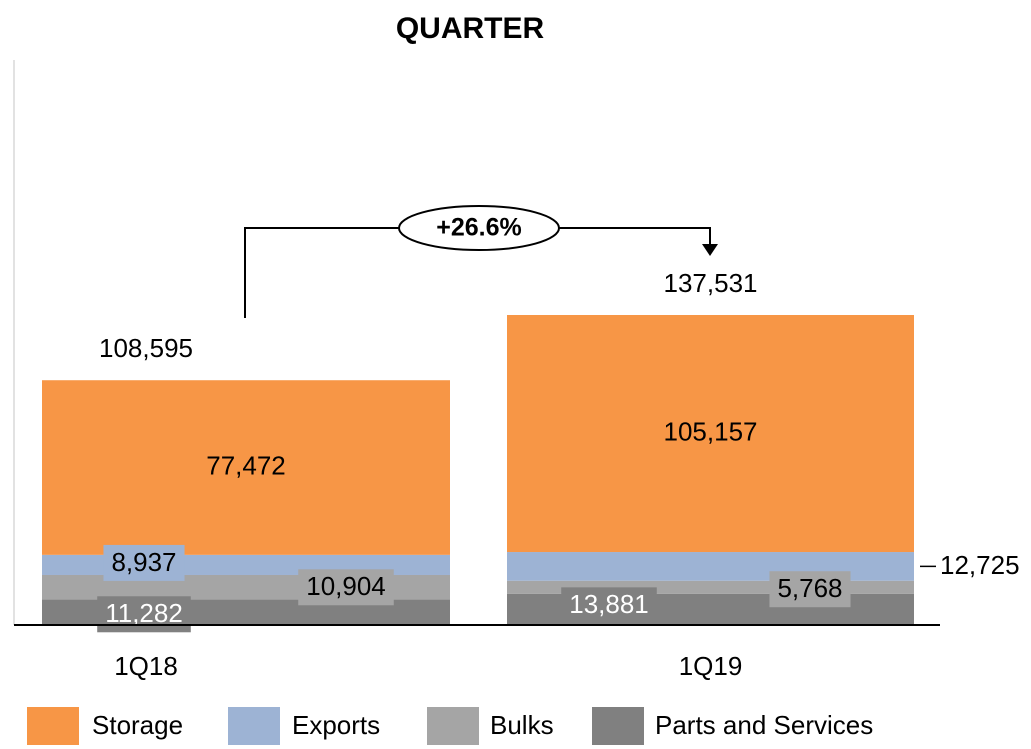 The width and height of the screenshot is (1031, 749). I want to click on value-label: 11,282, so click(144, 613).